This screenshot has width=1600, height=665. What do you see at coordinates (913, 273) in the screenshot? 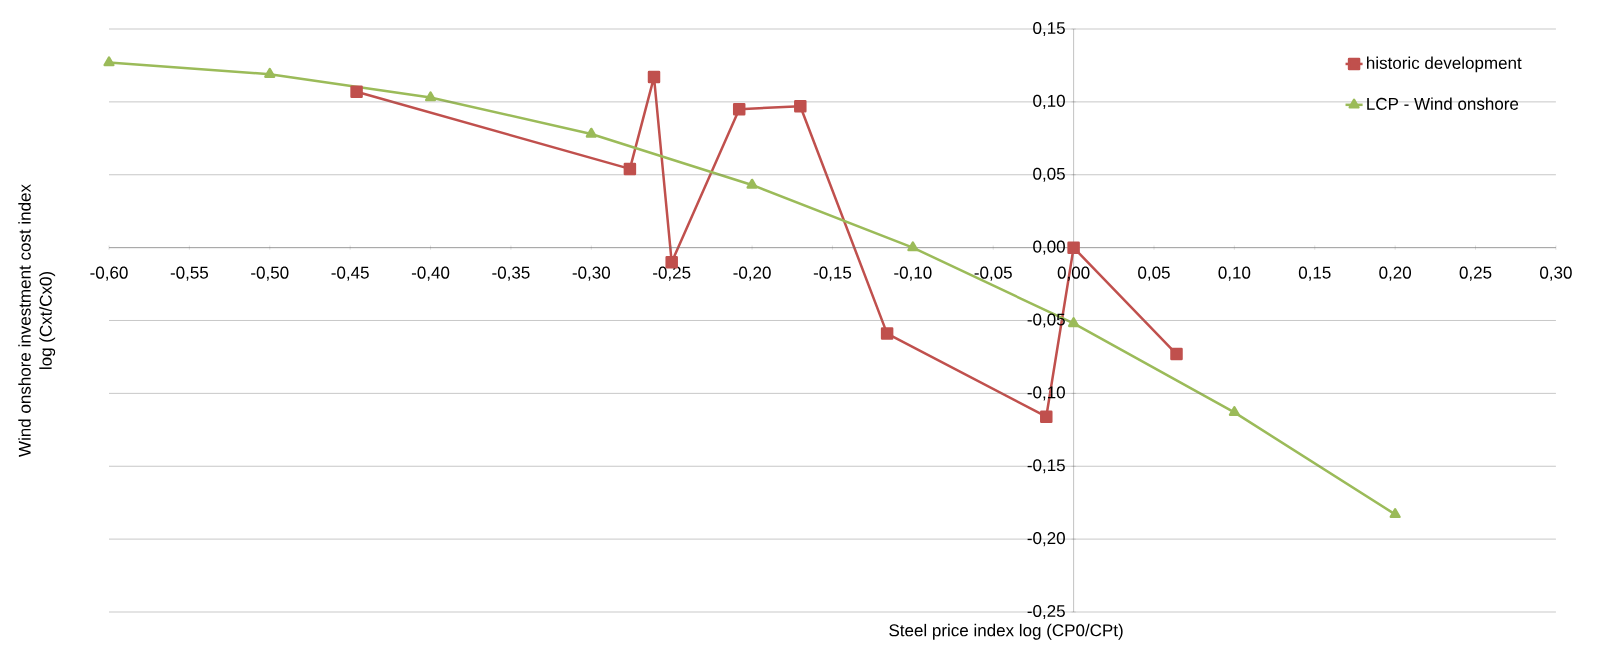
I see `x-tick-label: -0,10` at bounding box center [913, 273].